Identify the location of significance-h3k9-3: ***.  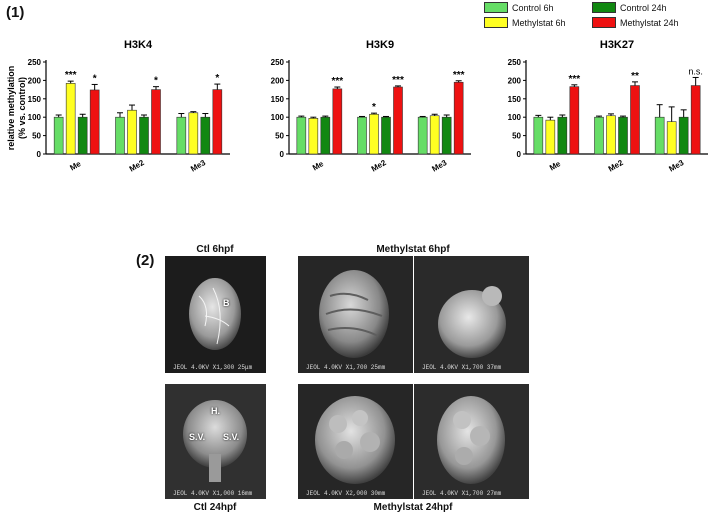
(459, 75).